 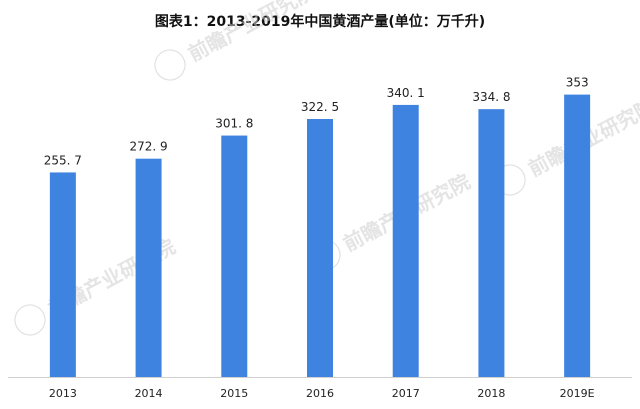 What do you see at coordinates (320, 248) in the screenshot?
I see `bar-2016` at bounding box center [320, 248].